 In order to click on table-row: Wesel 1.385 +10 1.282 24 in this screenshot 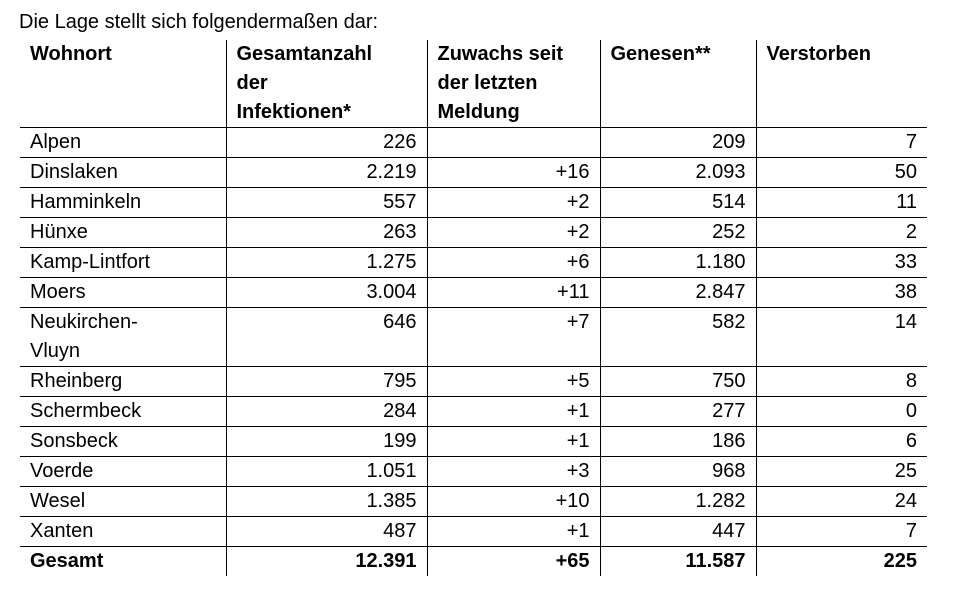, I will do `click(473, 501)`.